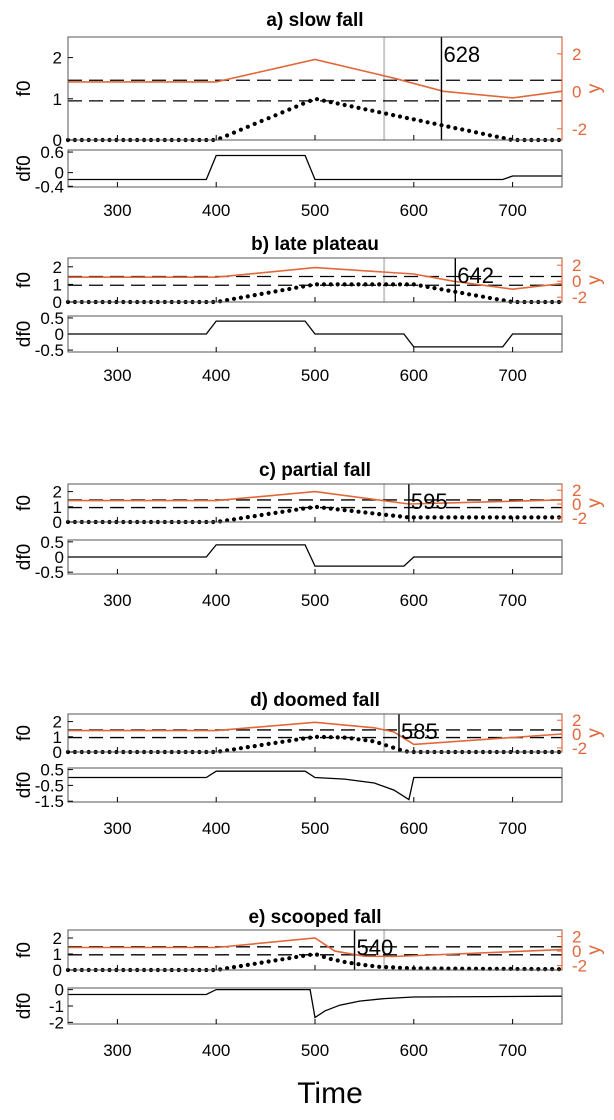  I want to click on x-axis-label: Time, so click(330, 1093).